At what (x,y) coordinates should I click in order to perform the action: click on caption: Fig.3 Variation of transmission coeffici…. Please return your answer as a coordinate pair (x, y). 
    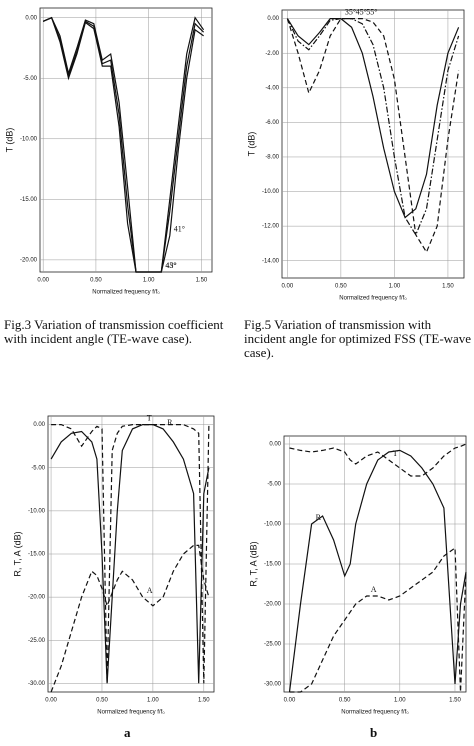
    Looking at the image, I should click on (114, 331).